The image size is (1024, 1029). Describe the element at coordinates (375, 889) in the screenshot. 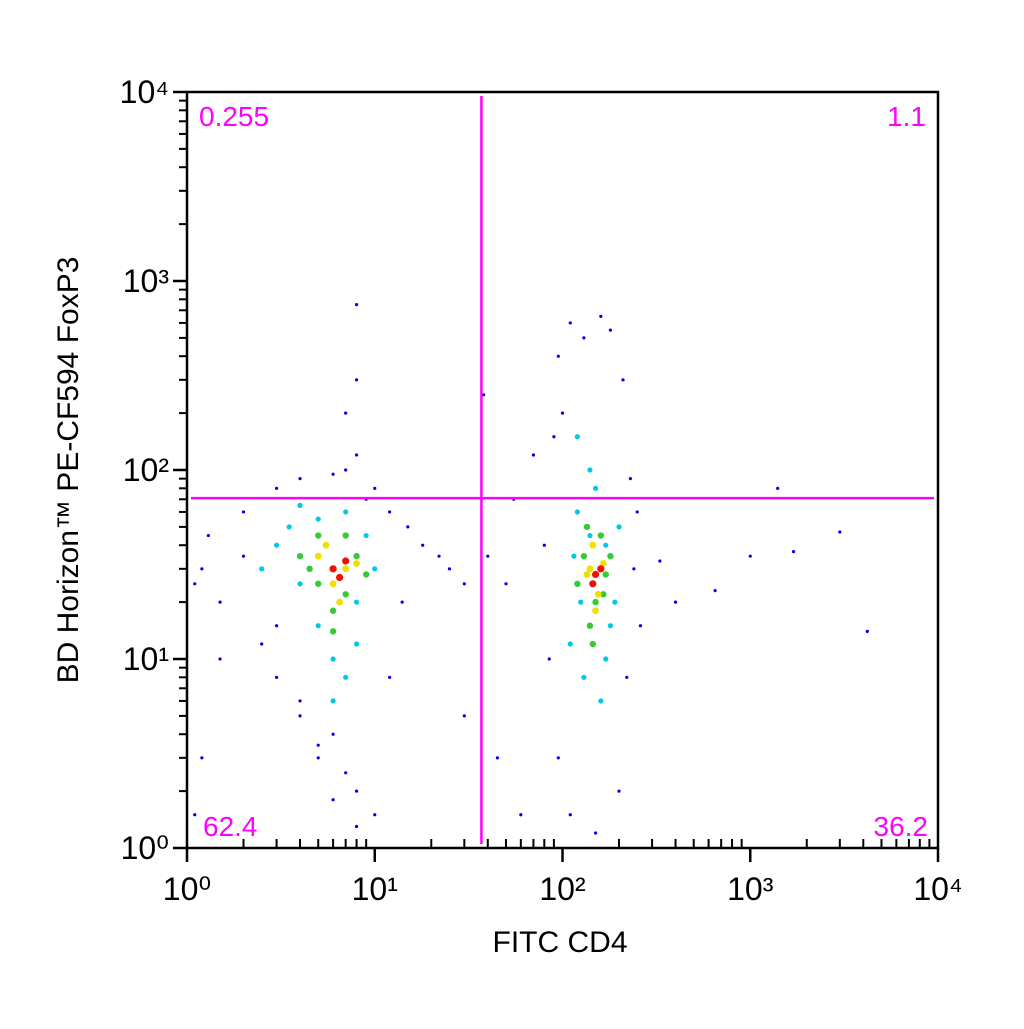

I see `x-tick-label: 10¹` at that location.